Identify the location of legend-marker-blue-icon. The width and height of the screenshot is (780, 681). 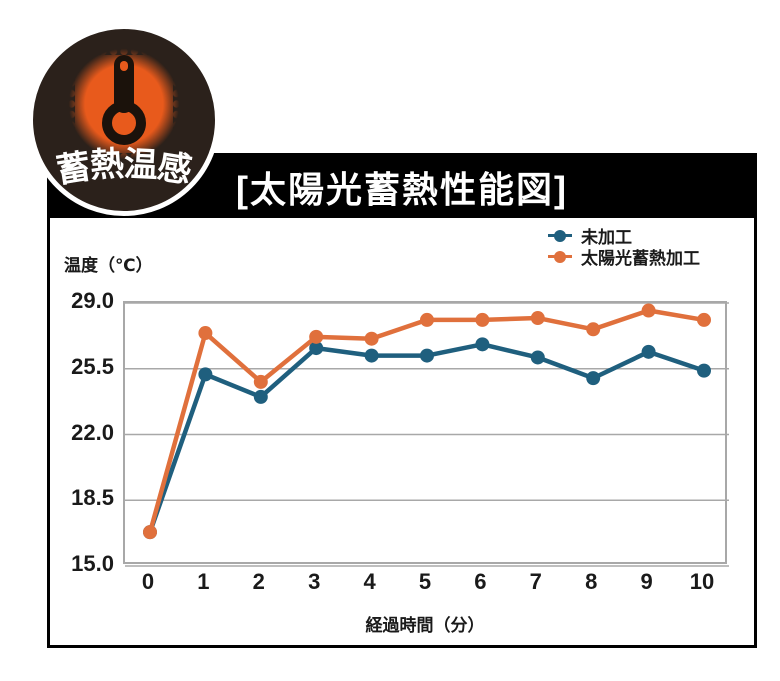
(560, 235).